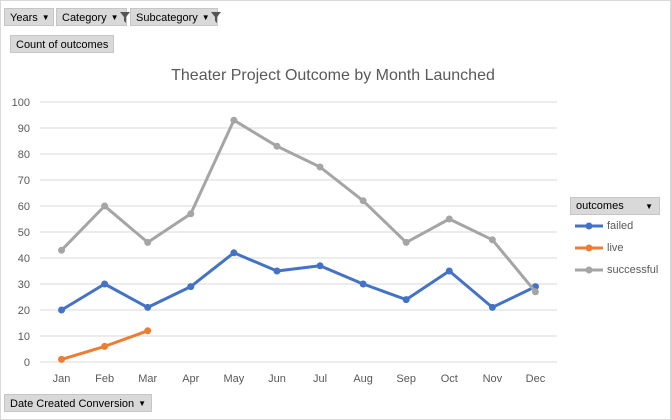 The width and height of the screenshot is (671, 420). Describe the element at coordinates (493, 379) in the screenshot. I see `x-tick-label: Nov` at that location.